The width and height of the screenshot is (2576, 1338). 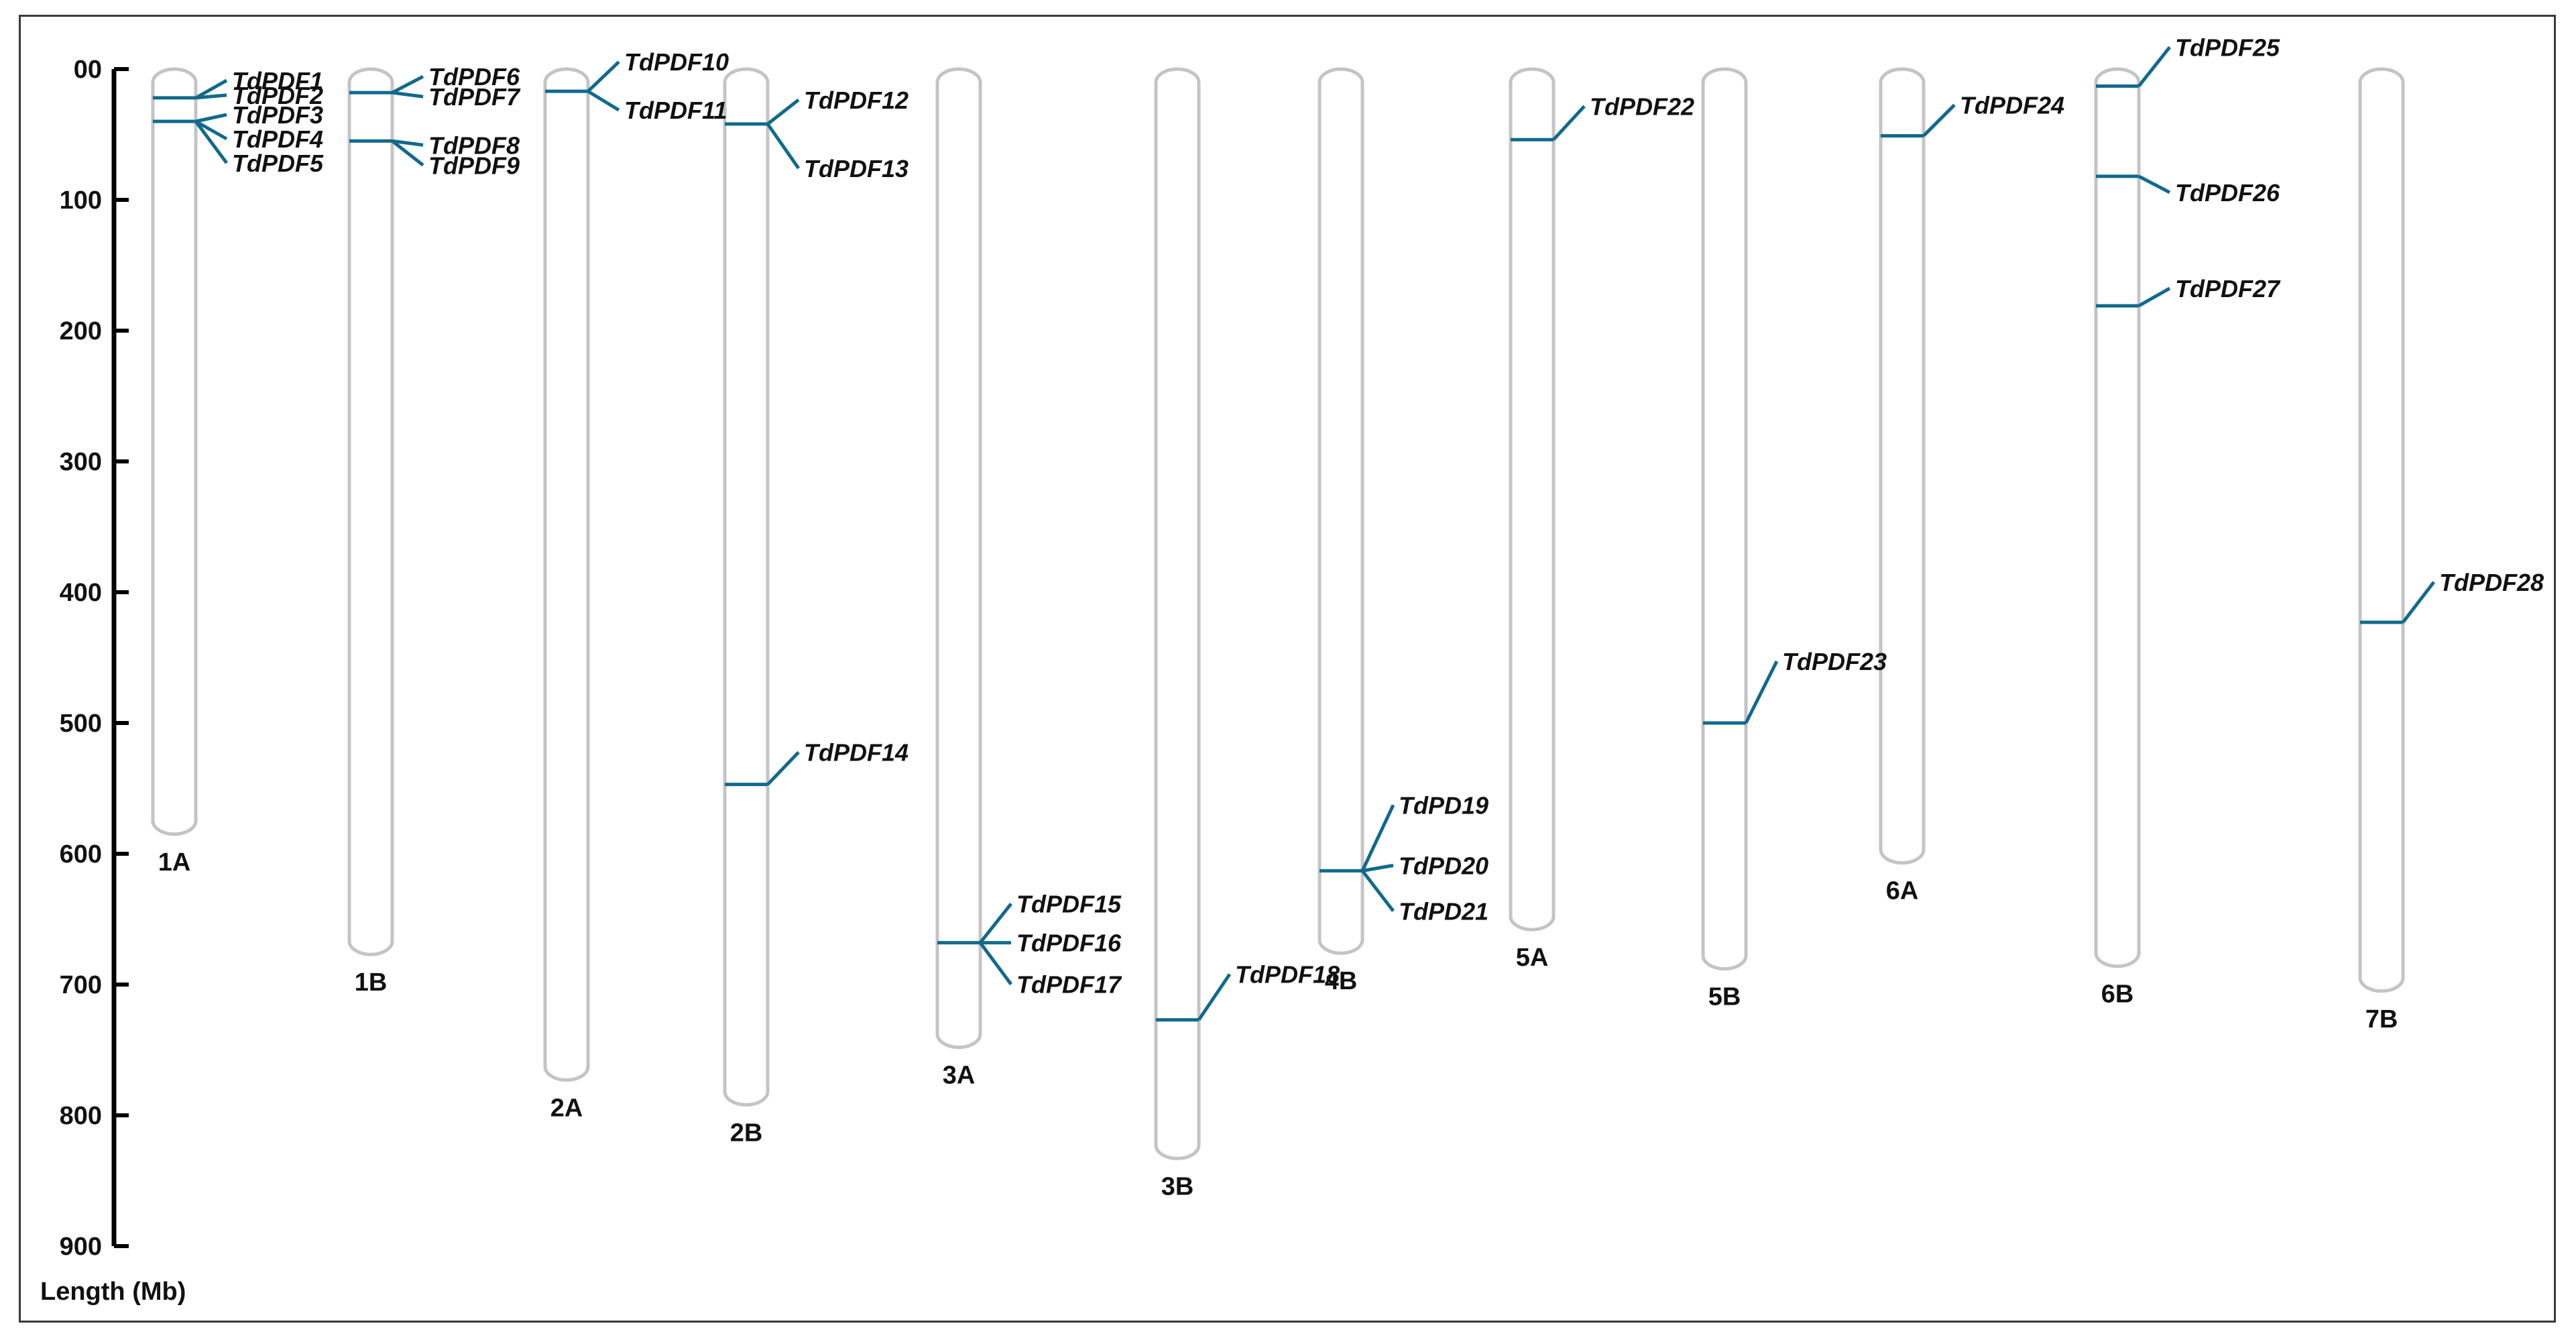 What do you see at coordinates (474, 77) in the screenshot?
I see `gene-label: TdPDF6` at bounding box center [474, 77].